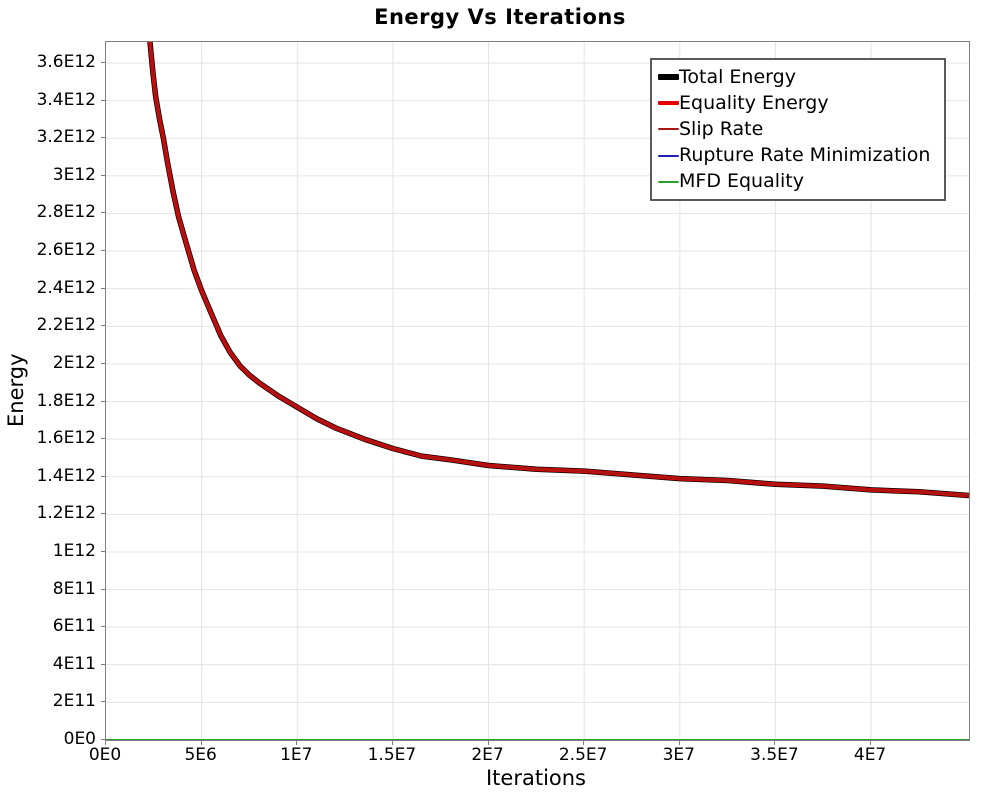 The width and height of the screenshot is (1000, 800). Describe the element at coordinates (737, 76) in the screenshot. I see `legend-label: Total Energy` at that location.